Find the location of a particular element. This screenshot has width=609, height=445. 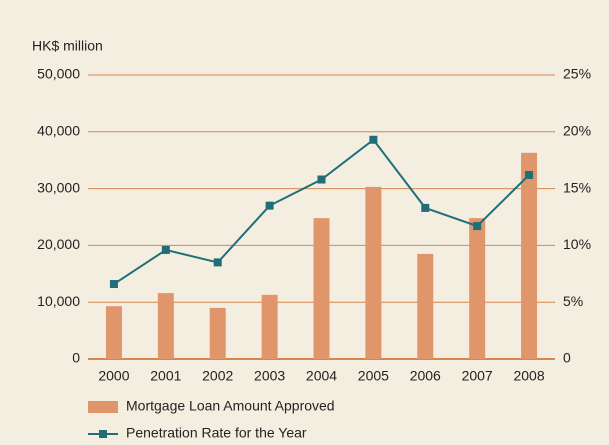

x-tick-label: 2001 is located at coordinates (165, 376).